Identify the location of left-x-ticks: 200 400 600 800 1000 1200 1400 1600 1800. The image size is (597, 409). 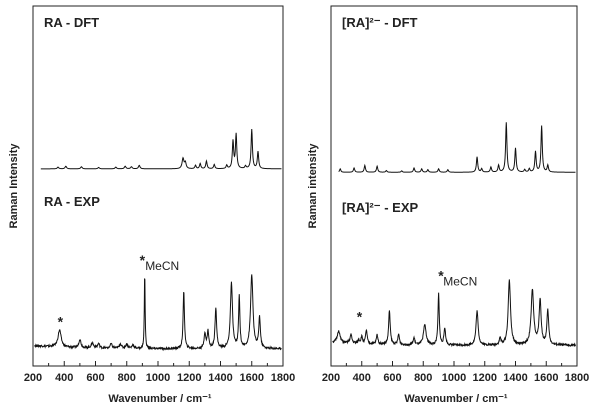
(159, 372).